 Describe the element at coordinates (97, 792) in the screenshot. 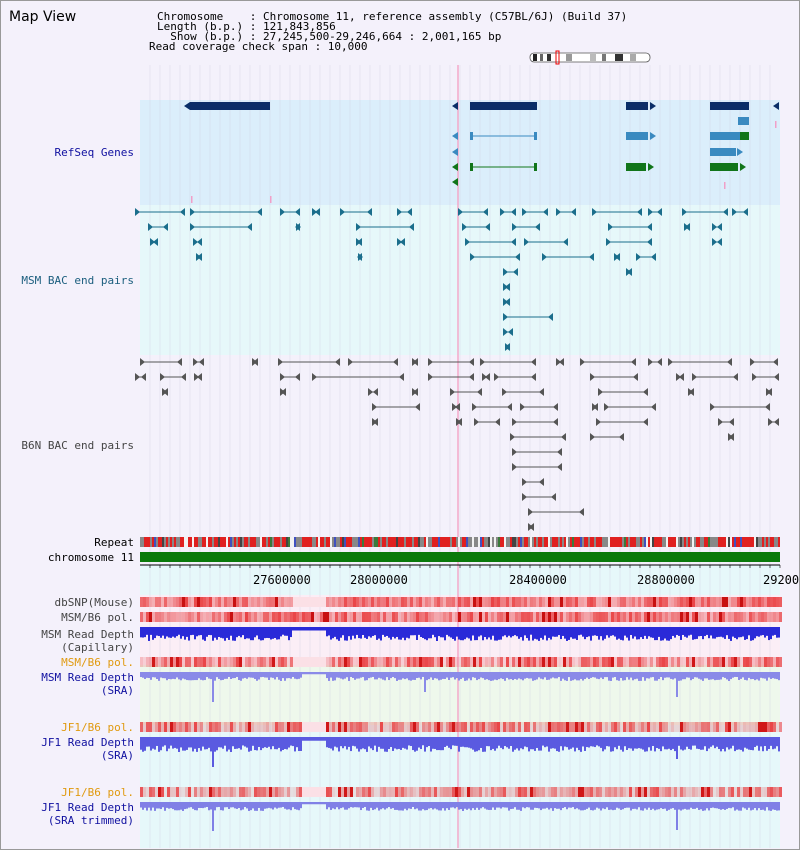

I see `jf1-b6-pol-label-2: JF1/B6 pol.` at that location.